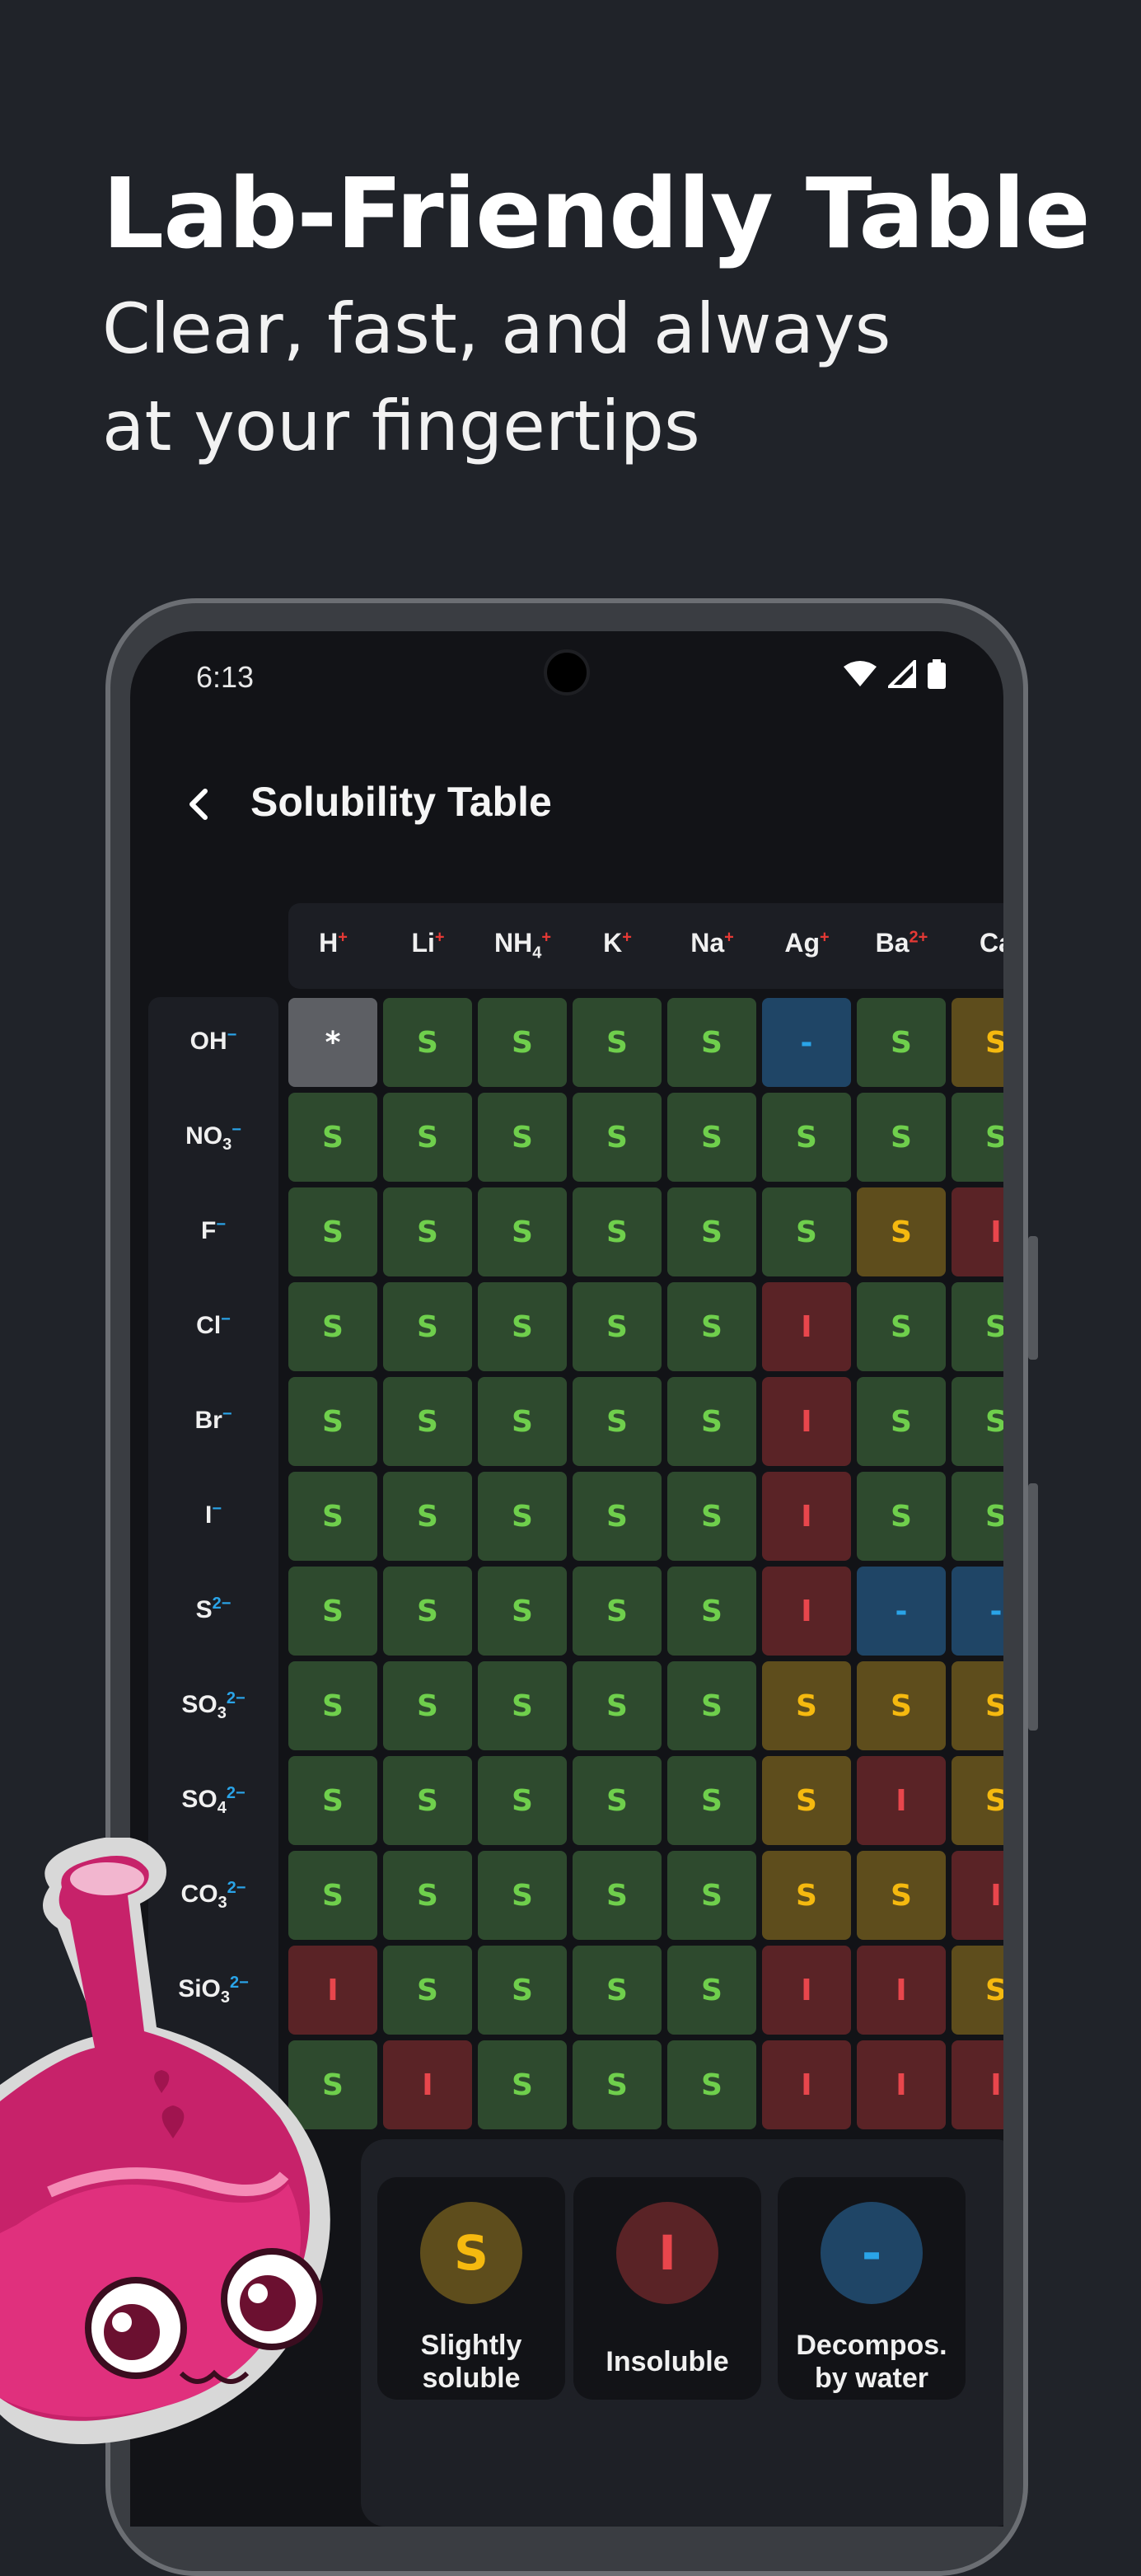 The image size is (1141, 2576). What do you see at coordinates (239, 1983) in the screenshot?
I see `anion-header-10-charge: 2−` at bounding box center [239, 1983].